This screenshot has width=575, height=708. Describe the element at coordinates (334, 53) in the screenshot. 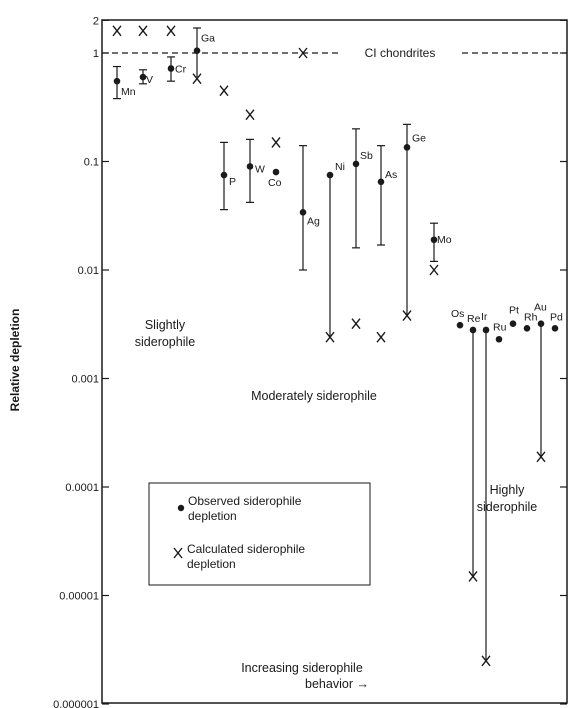

I see `reference-line-group: CI chondrites` at that location.